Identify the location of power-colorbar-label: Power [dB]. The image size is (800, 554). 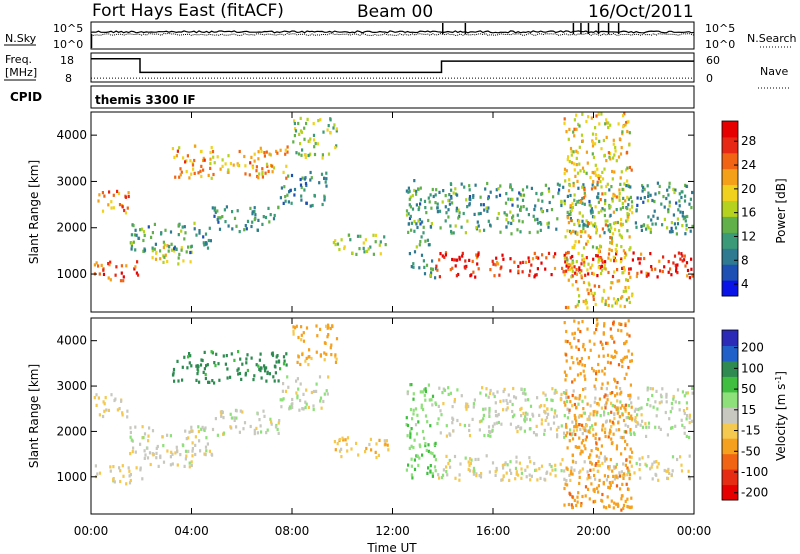
(781, 210).